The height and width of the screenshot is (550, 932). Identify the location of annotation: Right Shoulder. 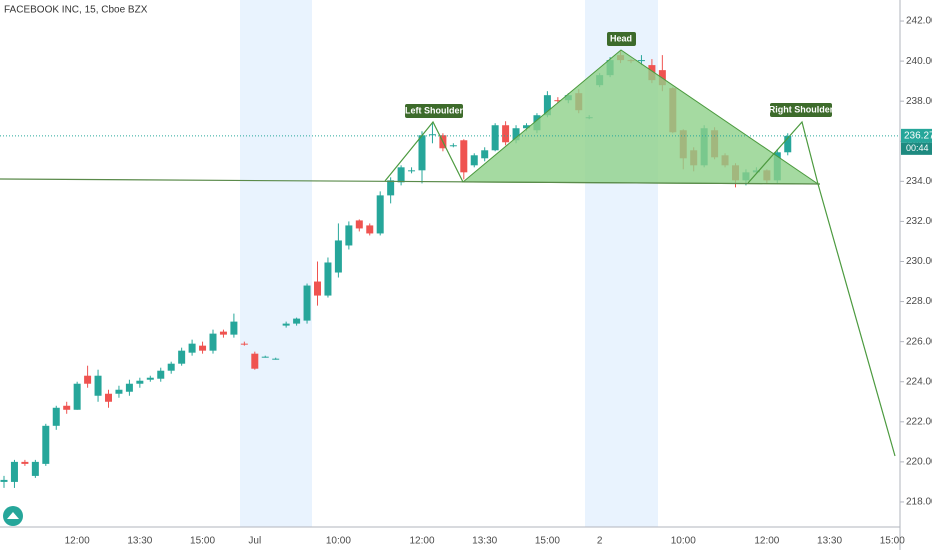
(801, 110).